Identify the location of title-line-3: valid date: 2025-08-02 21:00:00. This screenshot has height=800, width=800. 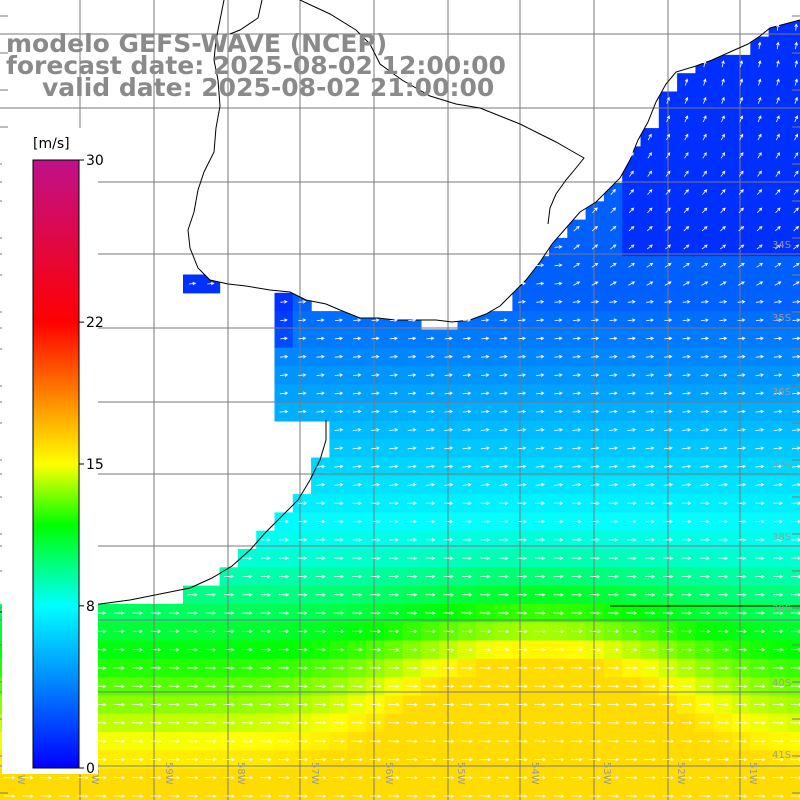
(268, 87).